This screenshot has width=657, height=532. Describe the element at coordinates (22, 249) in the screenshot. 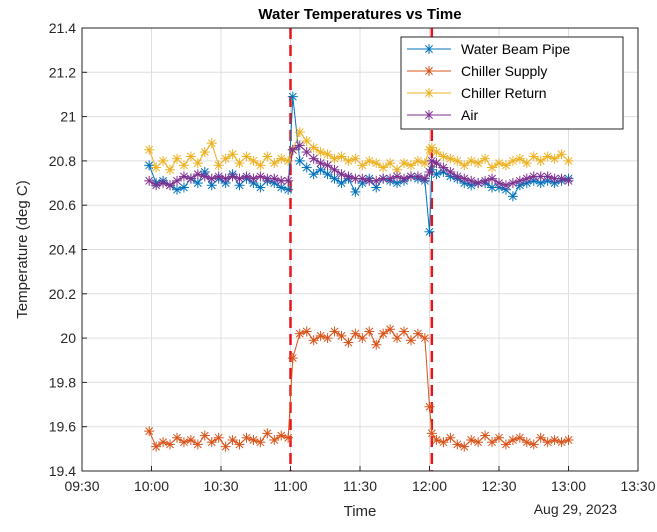

I see `y-axis-label: Temperature (deg C)` at that location.